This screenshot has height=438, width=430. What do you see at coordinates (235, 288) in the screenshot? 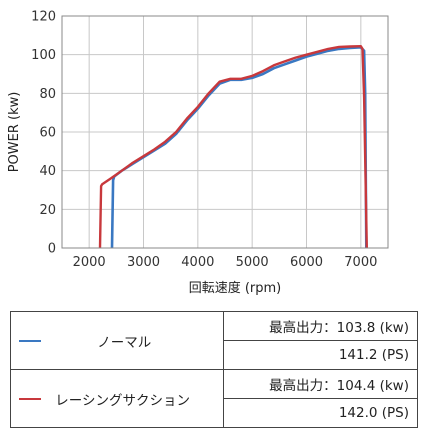
I see `x-axis-title: 回転速度 (rpm)` at bounding box center [235, 288].